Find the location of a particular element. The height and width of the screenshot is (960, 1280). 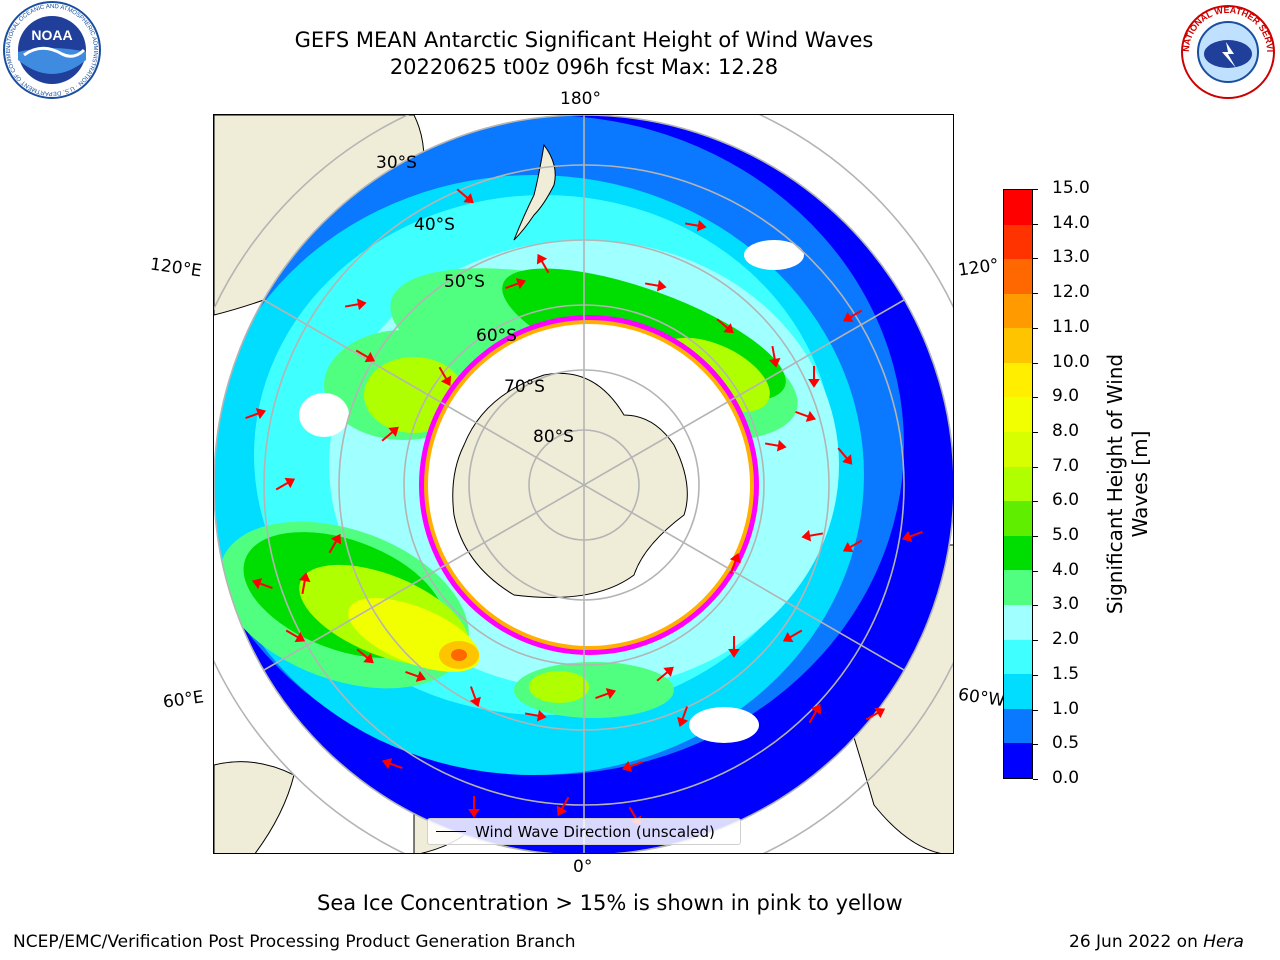

lon-label-180: 180° is located at coordinates (580, 99).